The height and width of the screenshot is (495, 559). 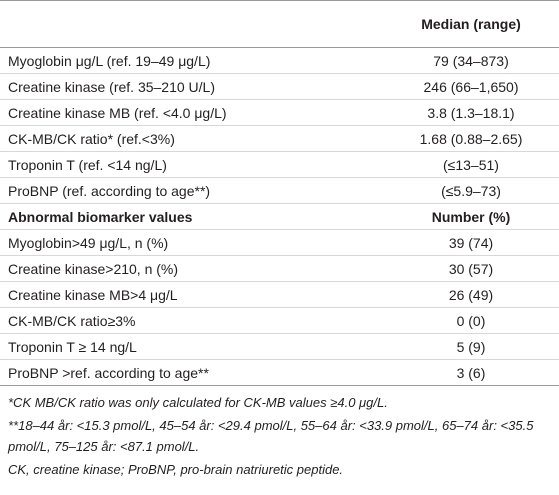 What do you see at coordinates (191, 86) in the screenshot?
I see `row-label: Creatine kinase (ref. 35–210 U/L)` at bounding box center [191, 86].